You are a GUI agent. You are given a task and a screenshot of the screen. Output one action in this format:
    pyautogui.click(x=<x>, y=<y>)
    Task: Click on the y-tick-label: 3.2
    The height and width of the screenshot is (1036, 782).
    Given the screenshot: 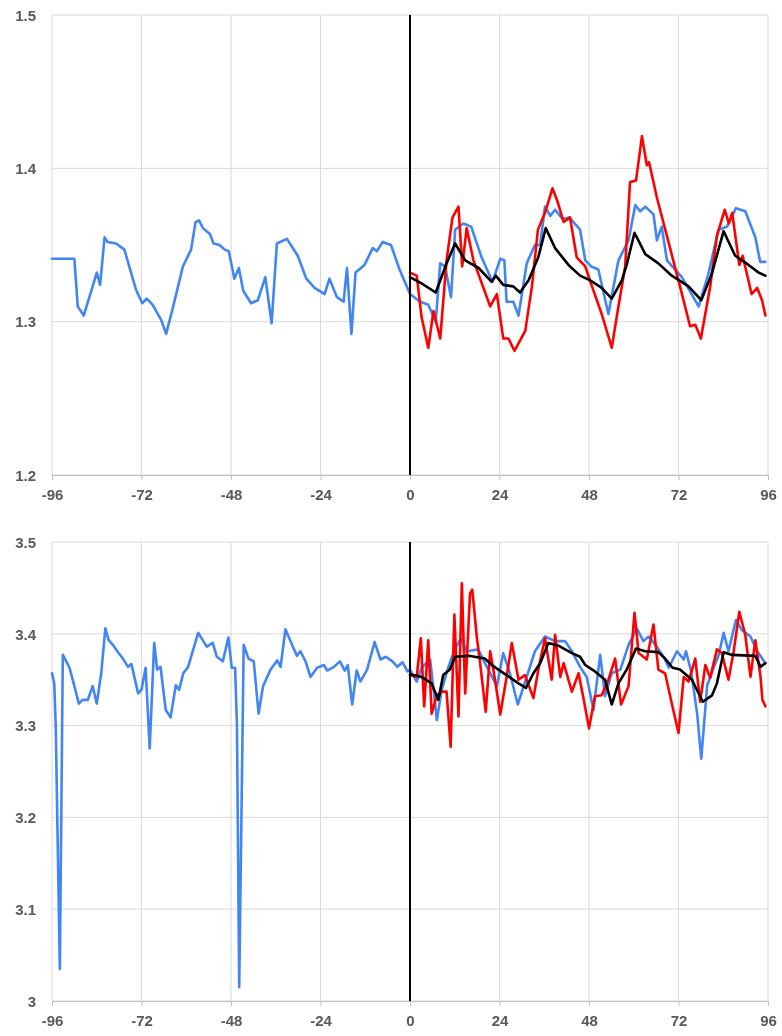 What is the action you would take?
    pyautogui.click(x=25, y=818)
    